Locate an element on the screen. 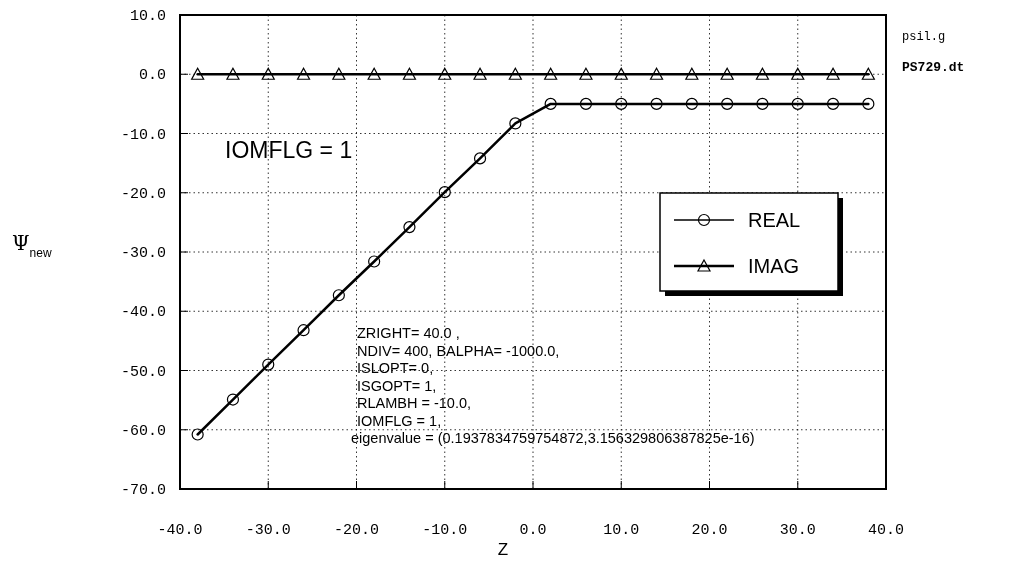 This screenshot has height=569, width=1011. x-tick-label: -10.0 is located at coordinates (445, 530).